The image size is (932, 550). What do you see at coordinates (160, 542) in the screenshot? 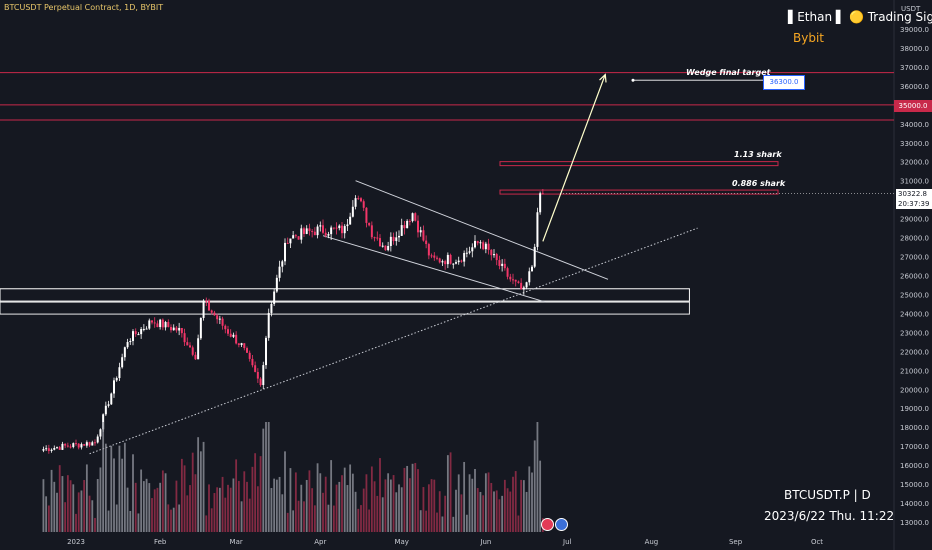
I see `time-tick-label: Feb` at bounding box center [160, 542].